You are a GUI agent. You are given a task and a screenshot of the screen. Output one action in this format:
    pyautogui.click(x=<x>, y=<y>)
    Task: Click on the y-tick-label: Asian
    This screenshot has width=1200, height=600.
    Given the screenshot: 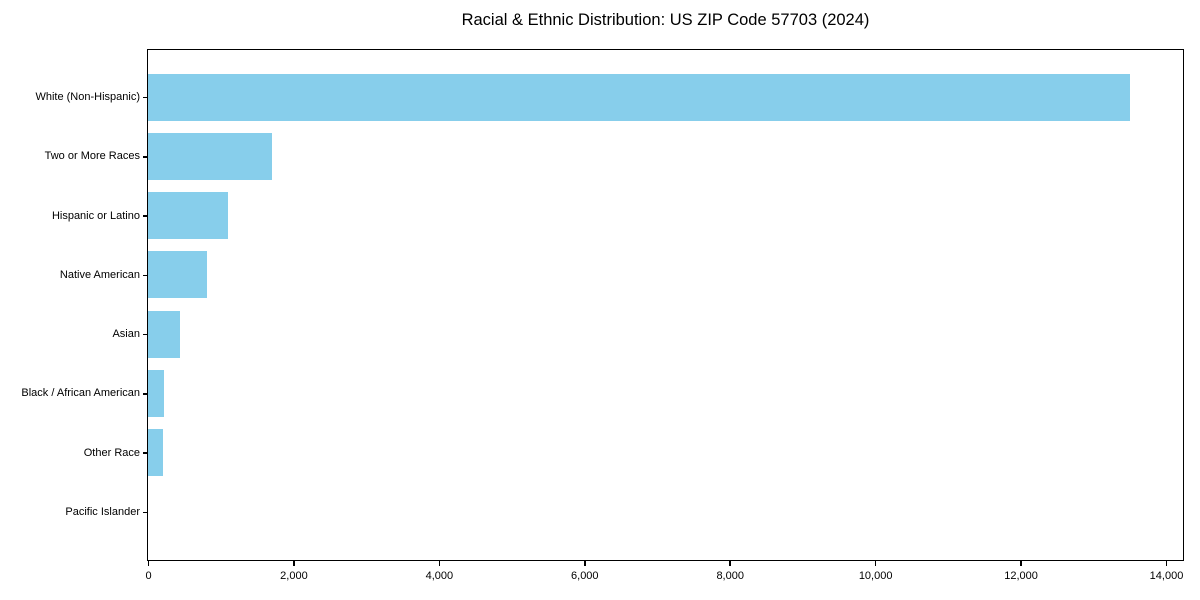 What is the action you would take?
    pyautogui.click(x=126, y=334)
    